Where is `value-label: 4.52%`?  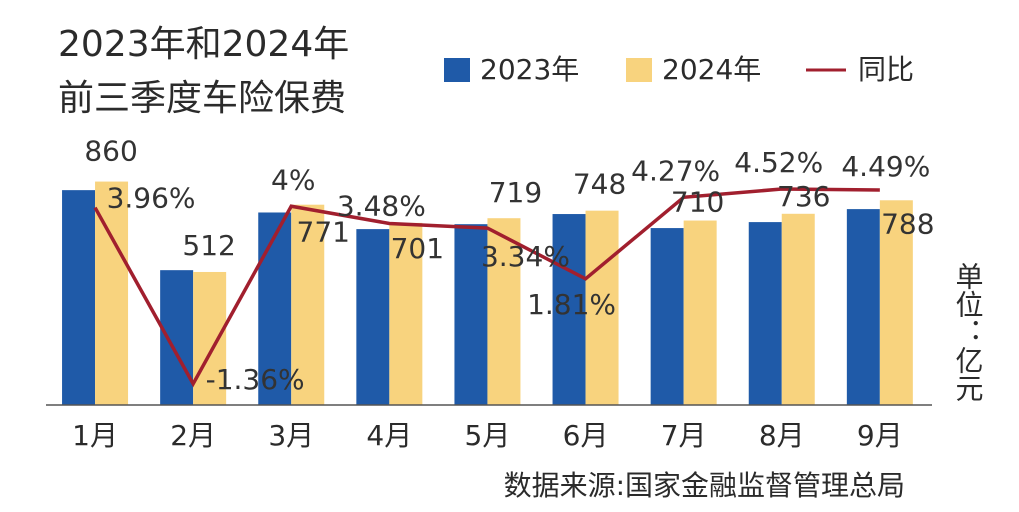 value-label: 4.52% is located at coordinates (778, 162).